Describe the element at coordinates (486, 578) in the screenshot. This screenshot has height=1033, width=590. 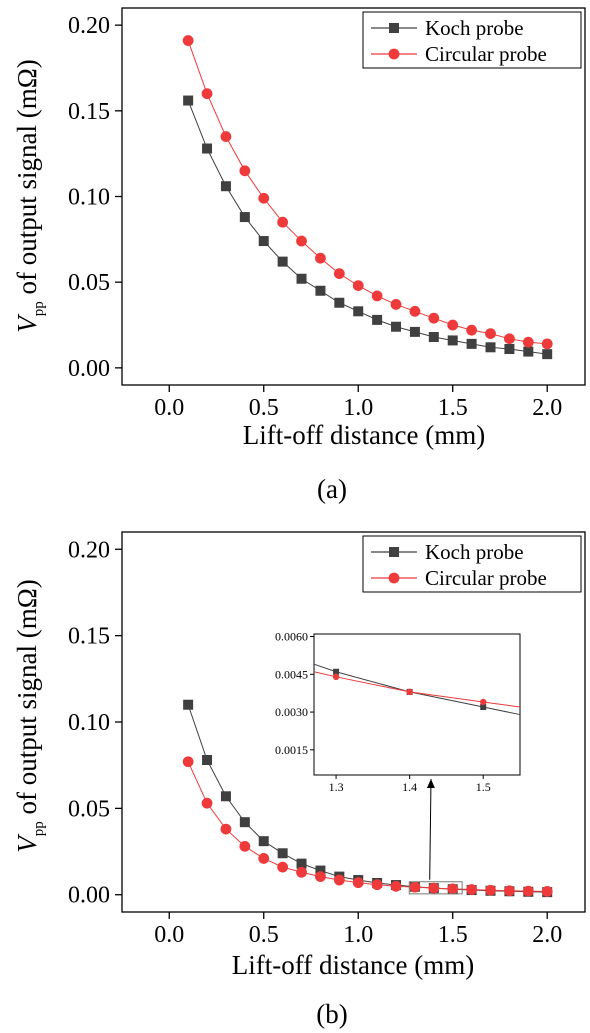
I see `chart-b-legend-label: Circular probe` at that location.